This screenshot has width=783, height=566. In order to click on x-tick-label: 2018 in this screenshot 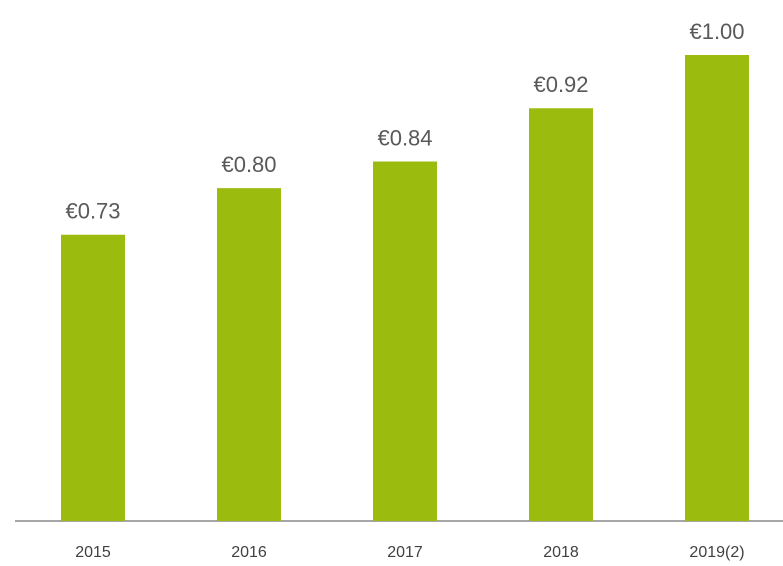, I will do `click(561, 552)`.